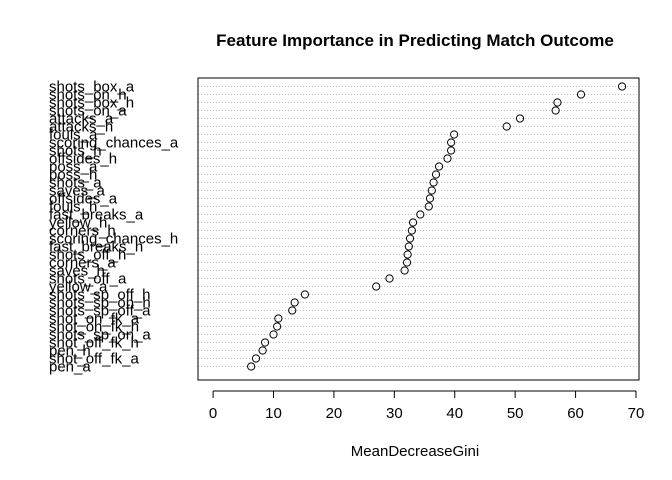 The height and width of the screenshot is (480, 672). What do you see at coordinates (73, 135) in the screenshot?
I see `feature-label: fouls_a` at bounding box center [73, 135].